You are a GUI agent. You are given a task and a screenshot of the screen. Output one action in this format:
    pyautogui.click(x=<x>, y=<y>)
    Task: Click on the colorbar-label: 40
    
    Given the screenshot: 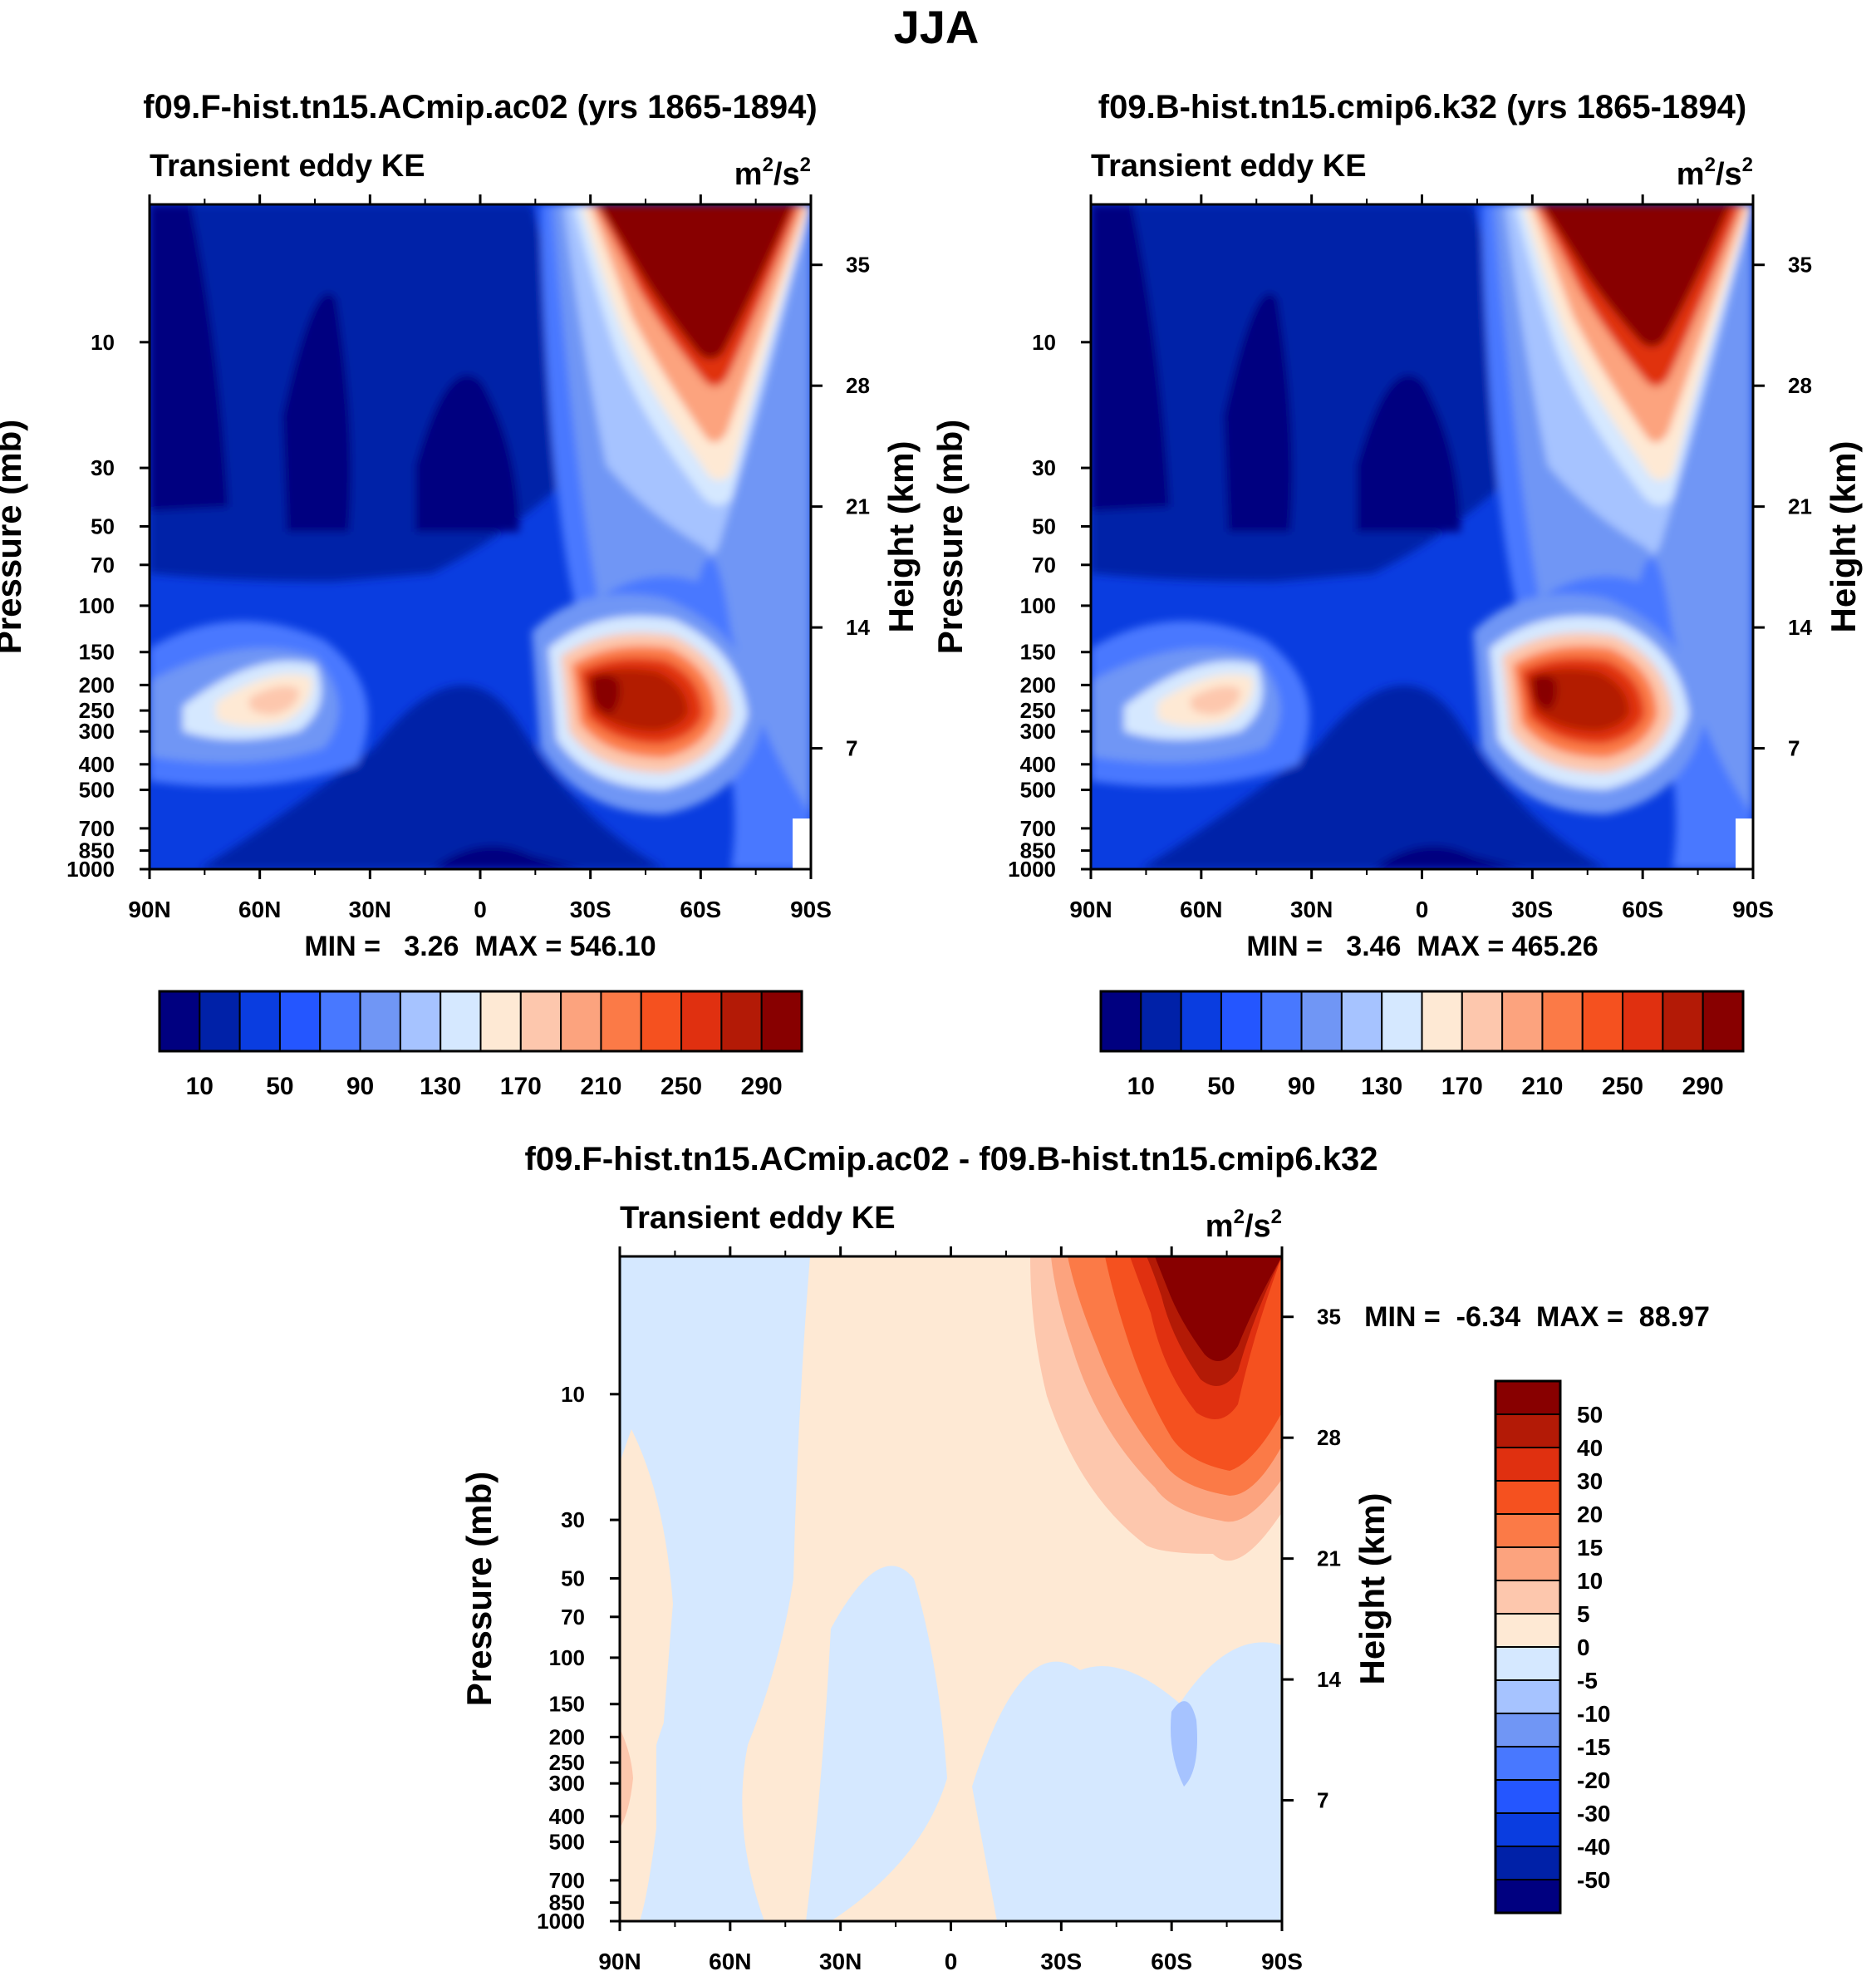 What is the action you would take?
    pyautogui.click(x=1590, y=1448)
    